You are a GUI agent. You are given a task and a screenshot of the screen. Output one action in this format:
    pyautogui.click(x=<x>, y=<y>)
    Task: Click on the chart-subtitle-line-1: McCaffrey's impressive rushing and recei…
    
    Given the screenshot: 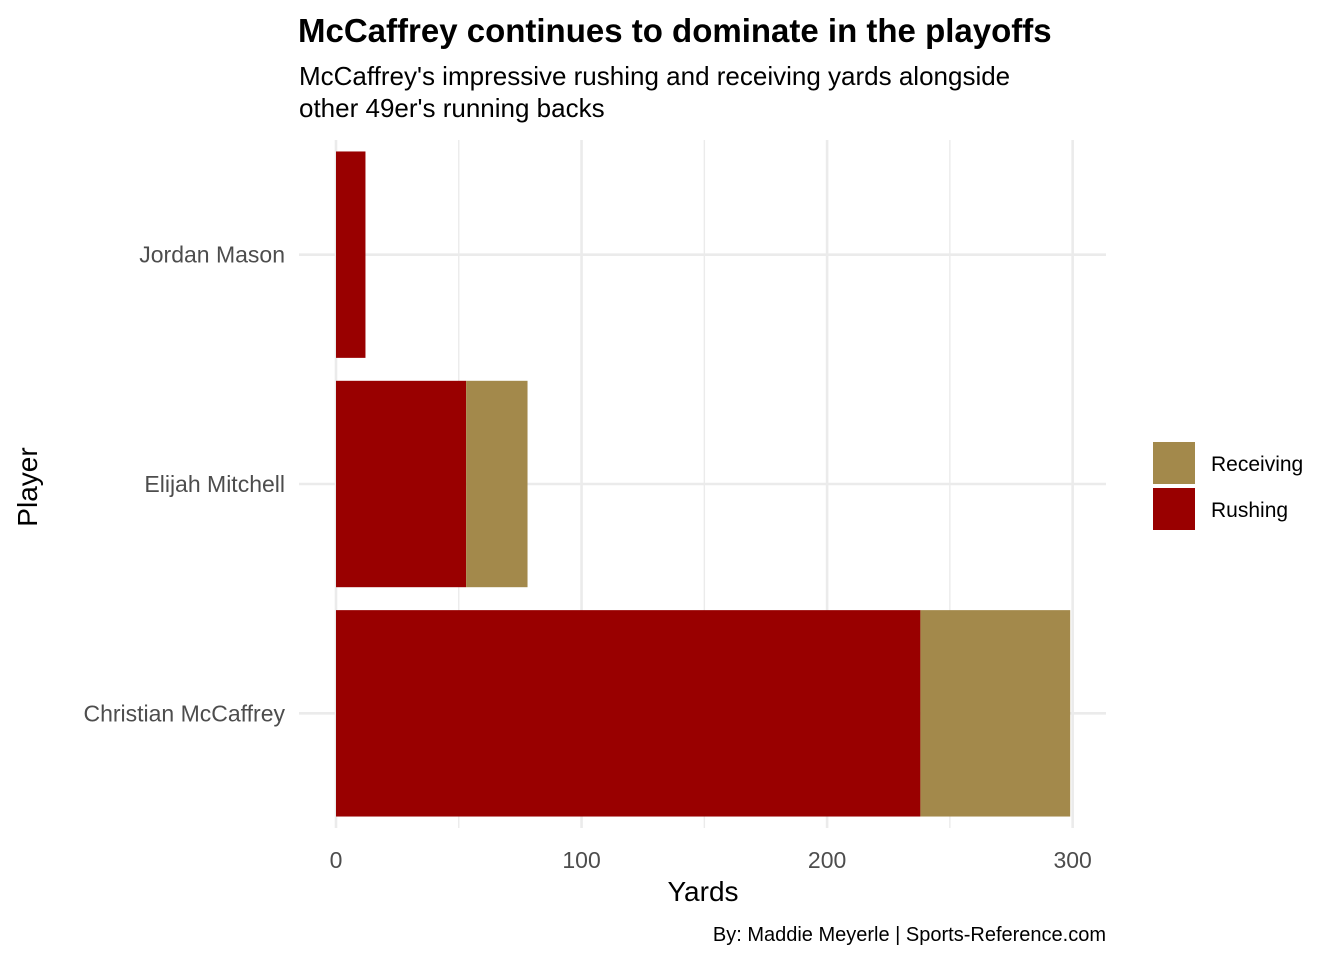 What is the action you would take?
    pyautogui.click(x=654, y=76)
    